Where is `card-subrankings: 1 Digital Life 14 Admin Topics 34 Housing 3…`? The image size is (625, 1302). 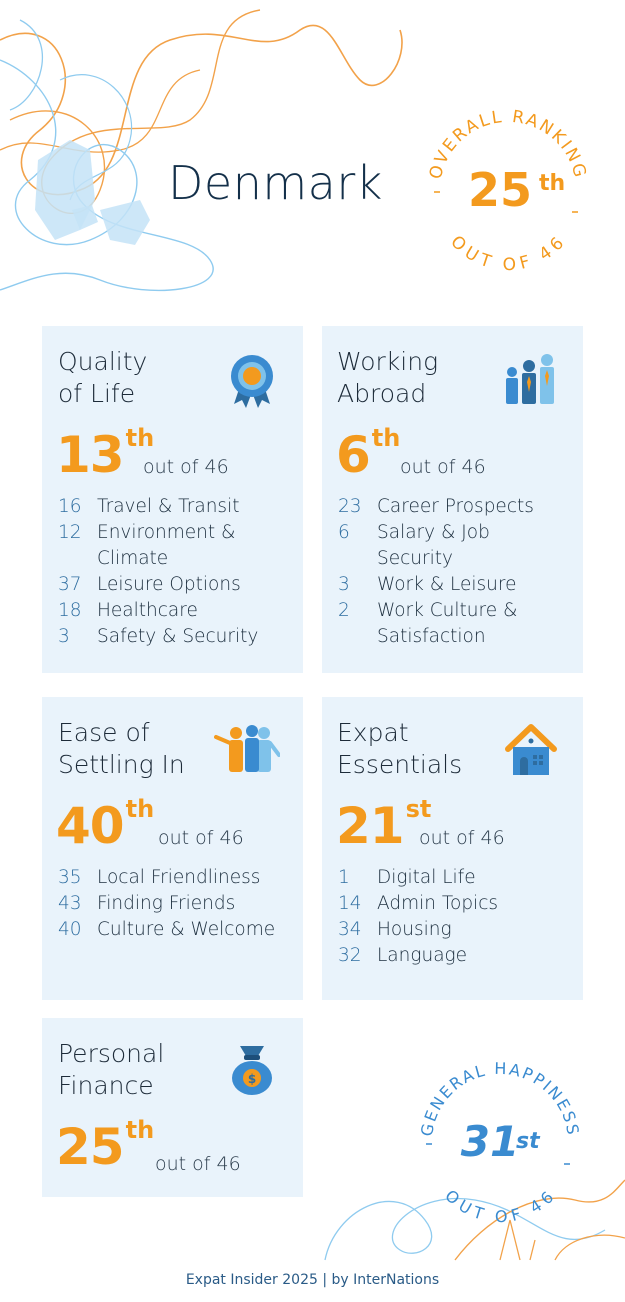
card-subrankings: 1 Digital Life 14 Admin Topics 34 Housing 3… is located at coordinates (456, 917).